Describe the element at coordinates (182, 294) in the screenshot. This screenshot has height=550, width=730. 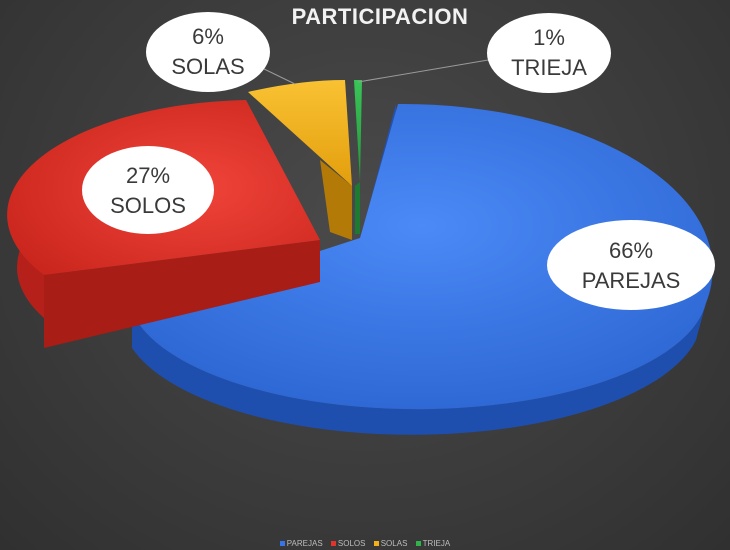
I see `pie-slice-solos-side` at that location.